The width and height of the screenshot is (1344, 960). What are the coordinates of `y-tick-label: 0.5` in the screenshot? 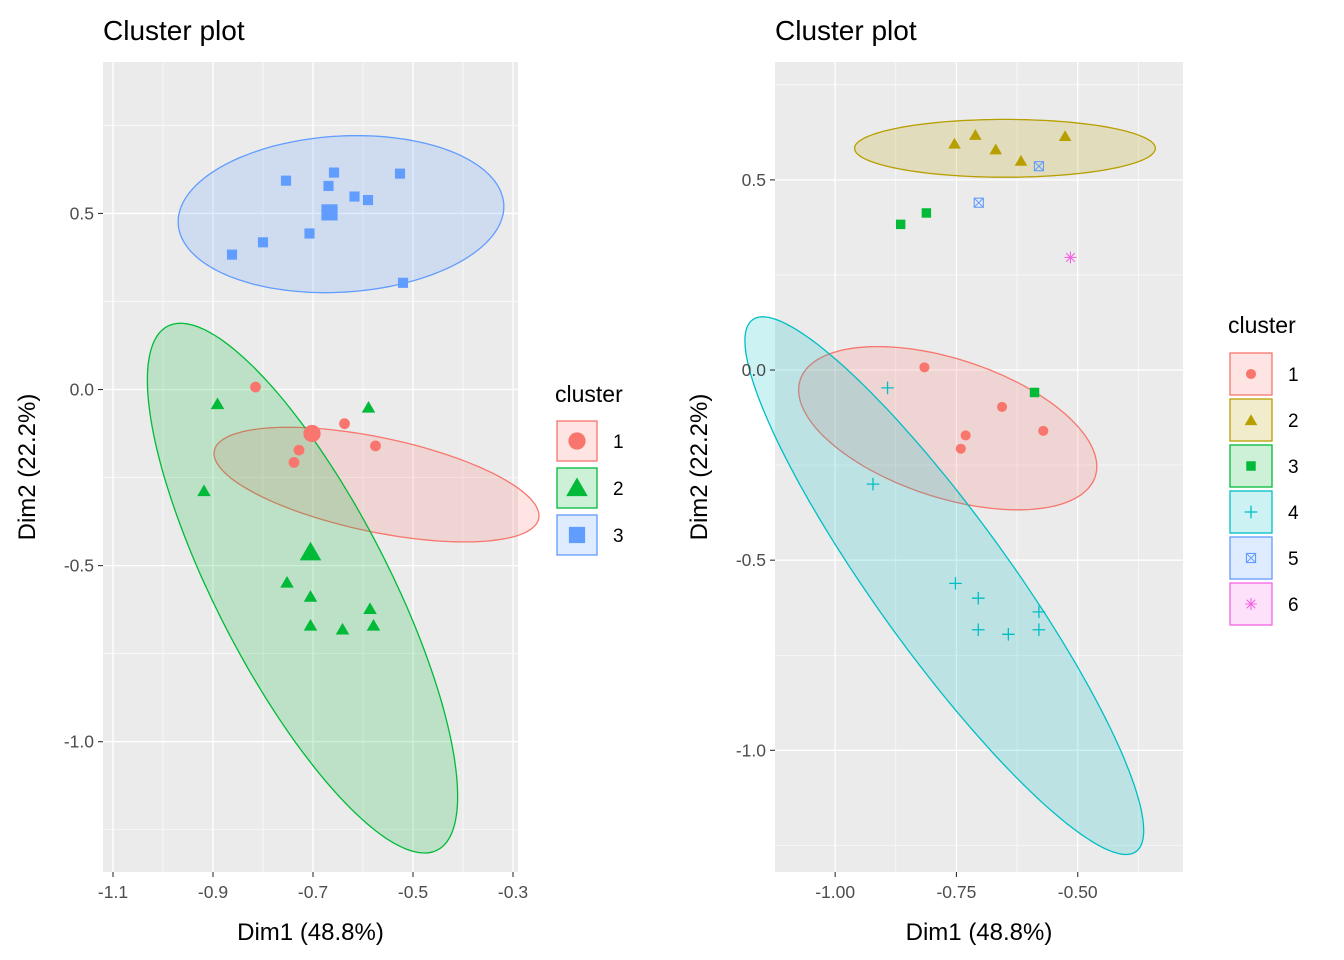 It's located at (82, 213).